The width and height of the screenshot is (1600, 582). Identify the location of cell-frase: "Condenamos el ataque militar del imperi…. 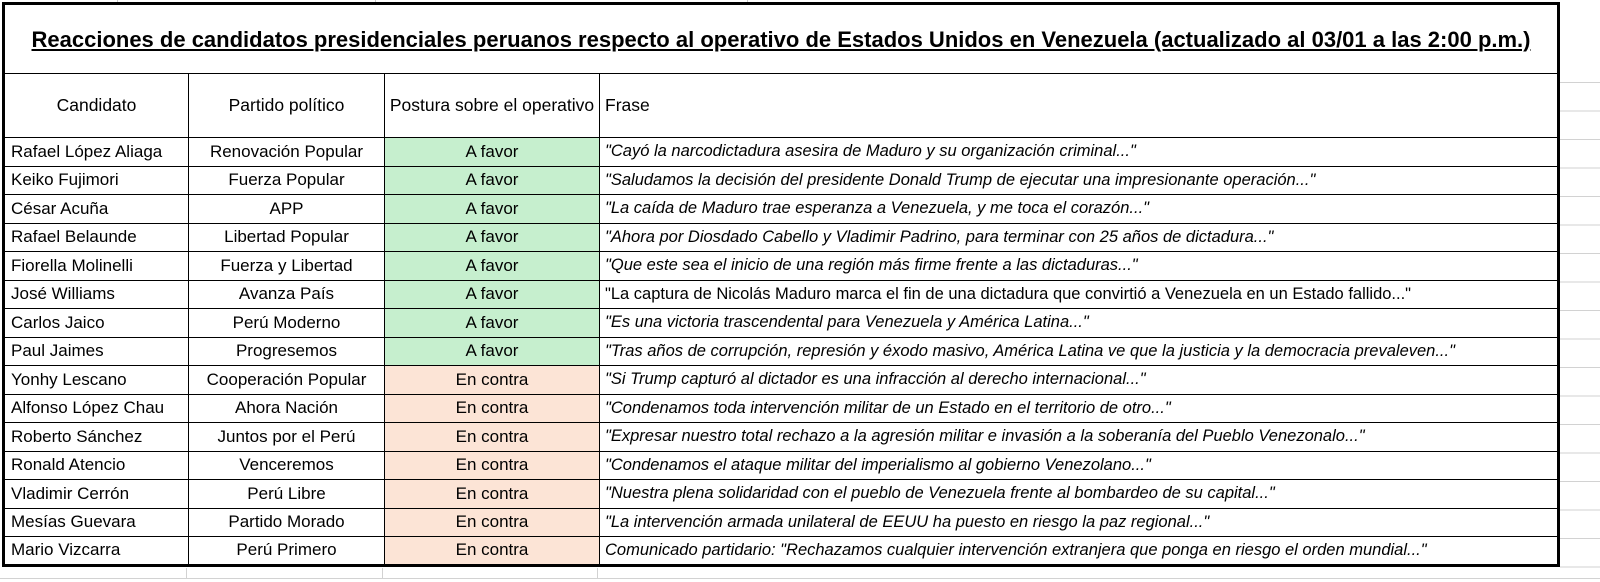
(1079, 465).